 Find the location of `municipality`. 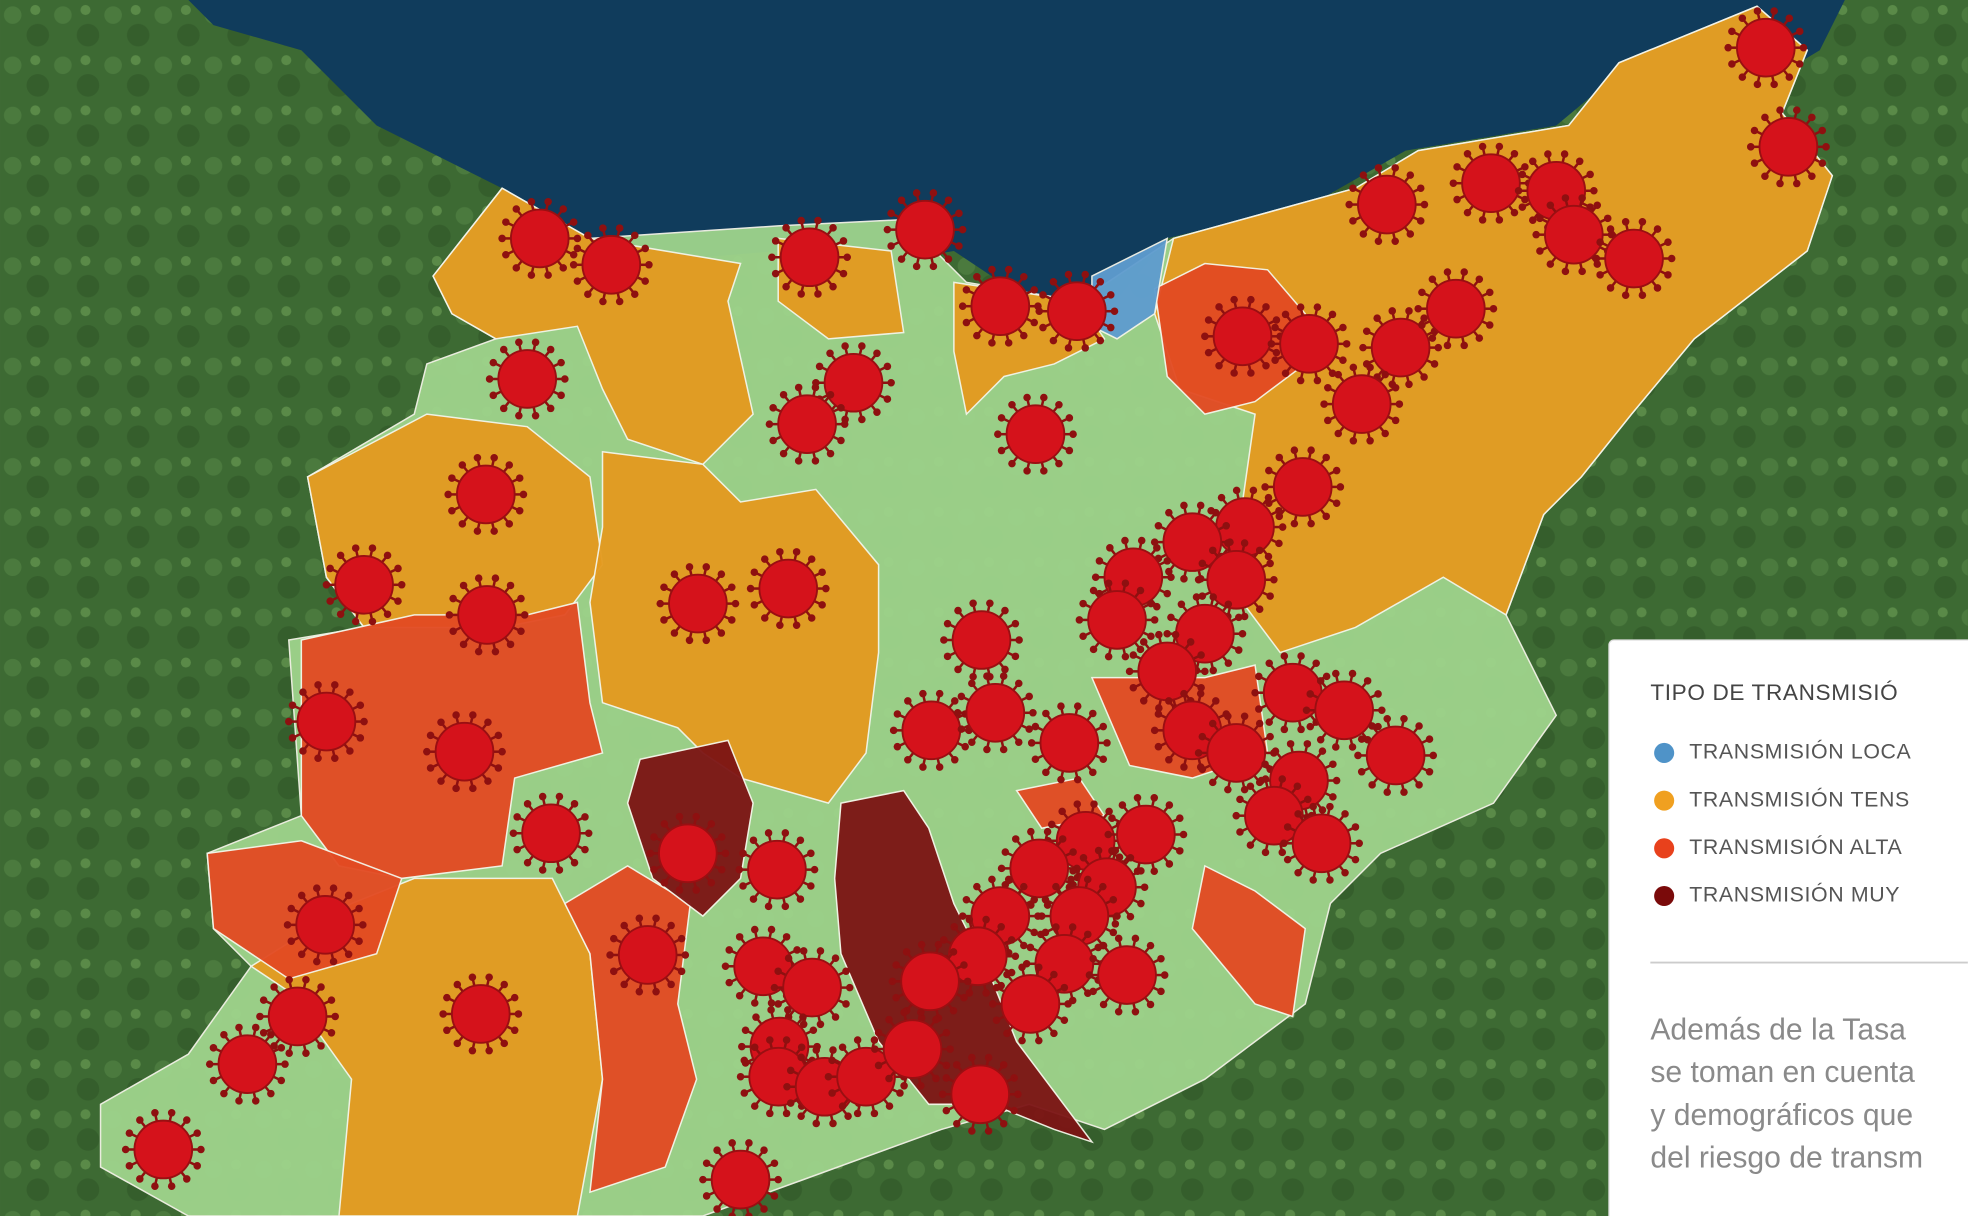

municipality is located at coordinates (1249, 941).